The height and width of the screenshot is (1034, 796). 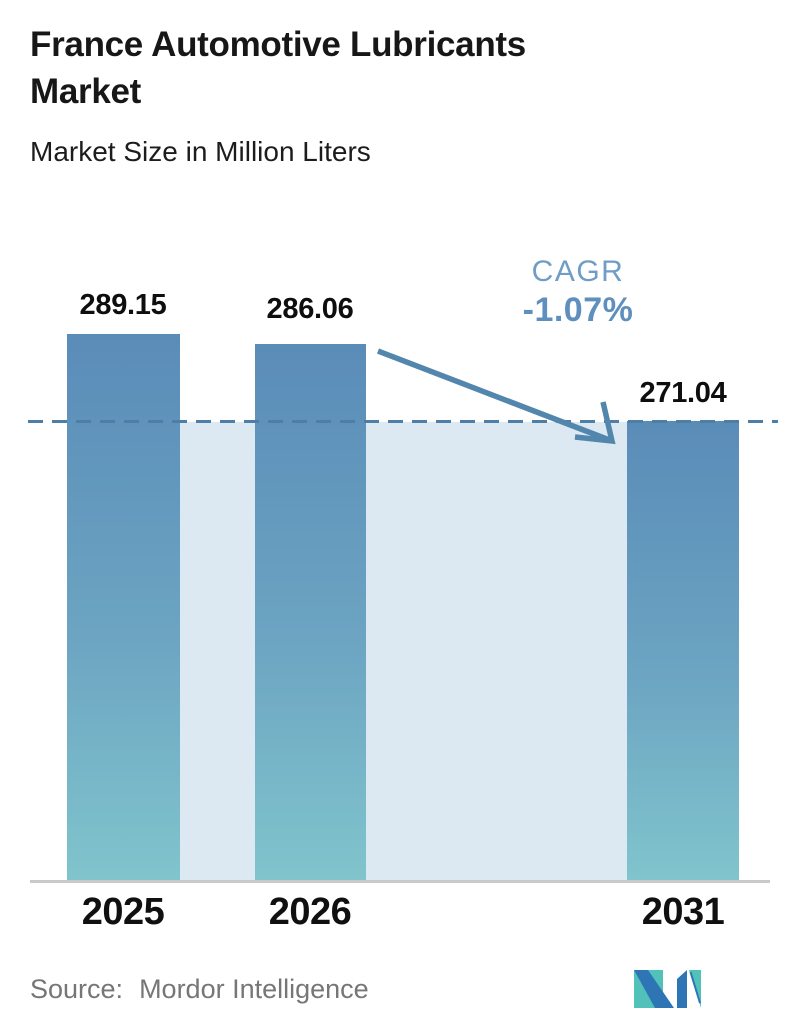 I want to click on bar-2026, so click(x=310, y=612).